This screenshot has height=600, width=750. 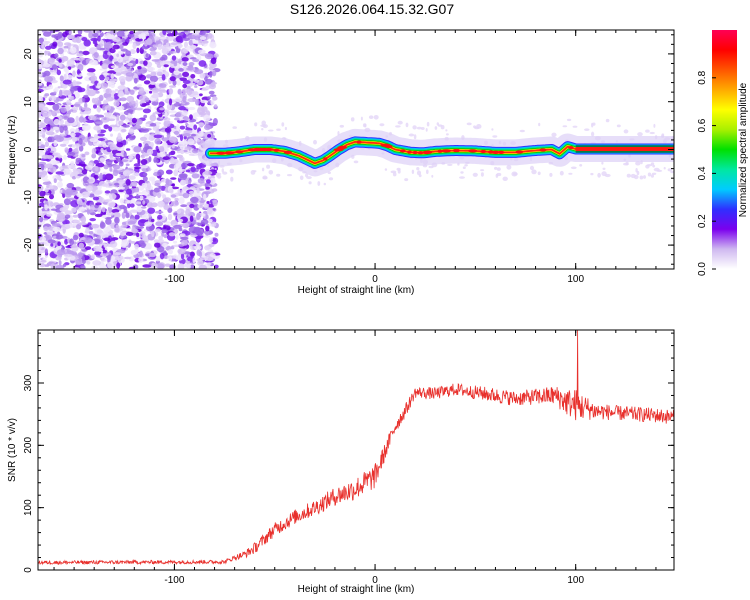 I want to click on spectrogram-xtick-label: 100, so click(x=575, y=279).